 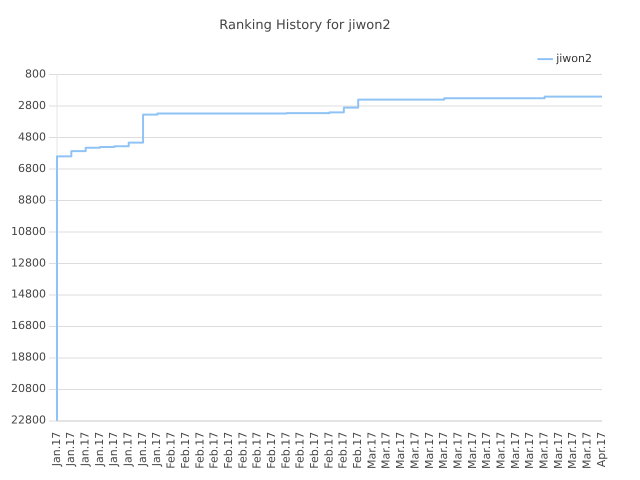 What do you see at coordinates (32, 168) in the screenshot?
I see `y-tick-label: 6800` at bounding box center [32, 168].